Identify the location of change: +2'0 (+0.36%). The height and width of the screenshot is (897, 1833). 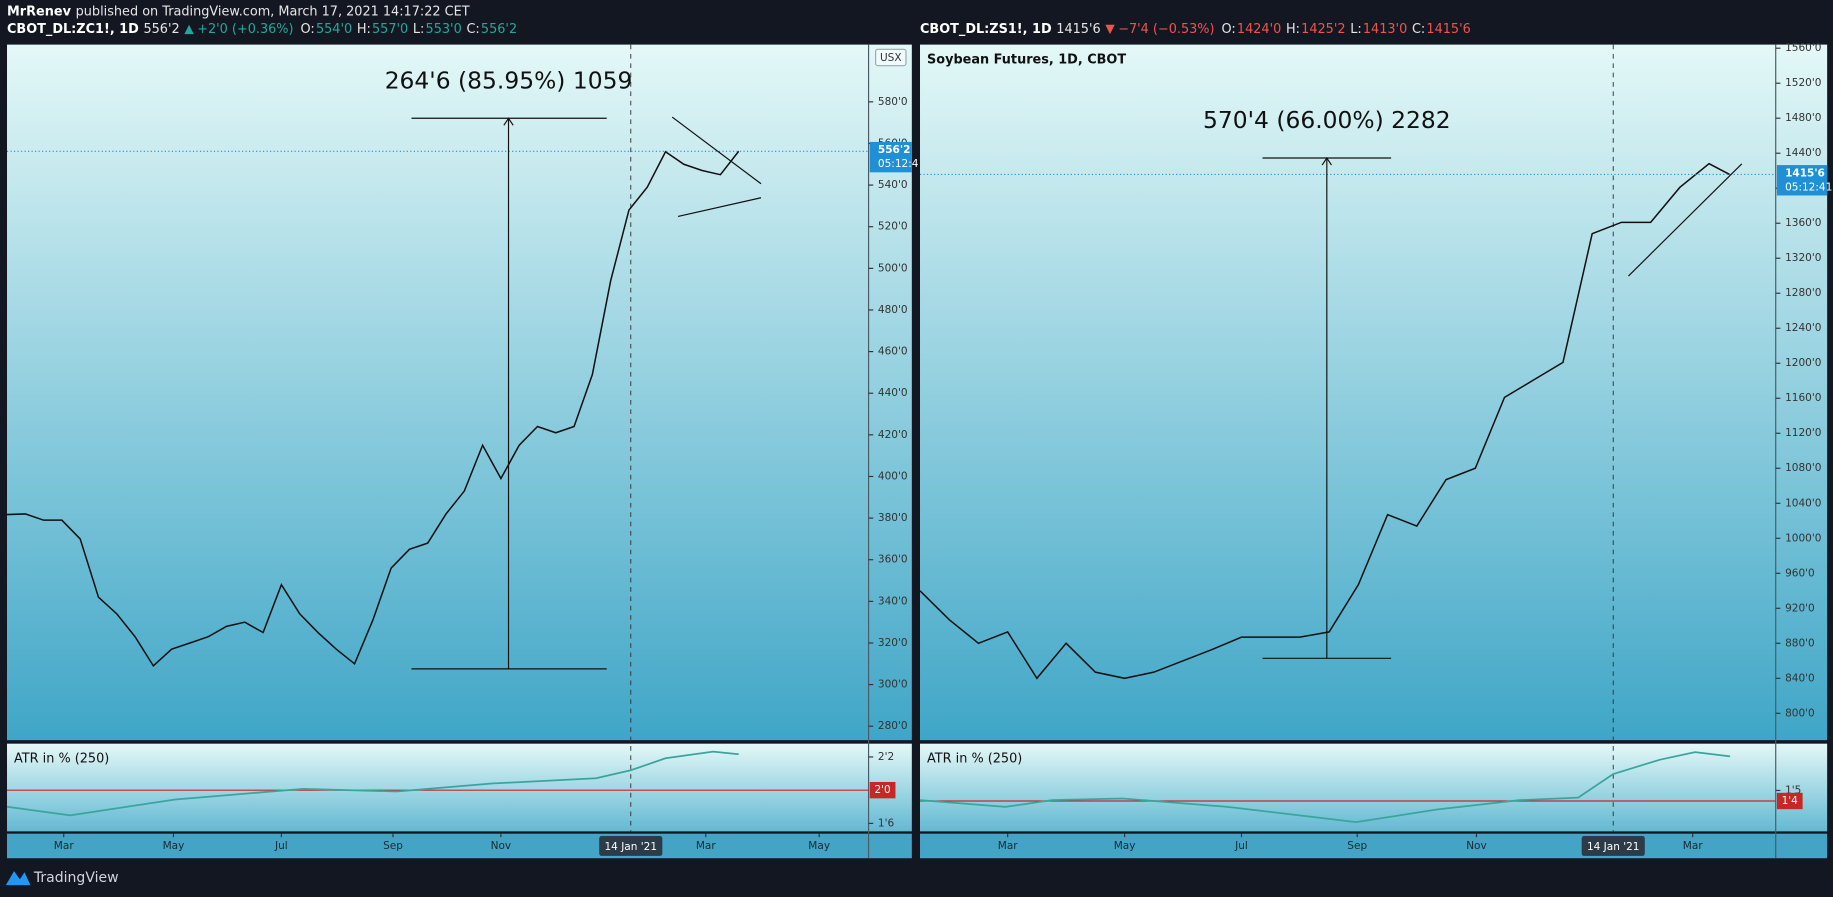
(245, 29).